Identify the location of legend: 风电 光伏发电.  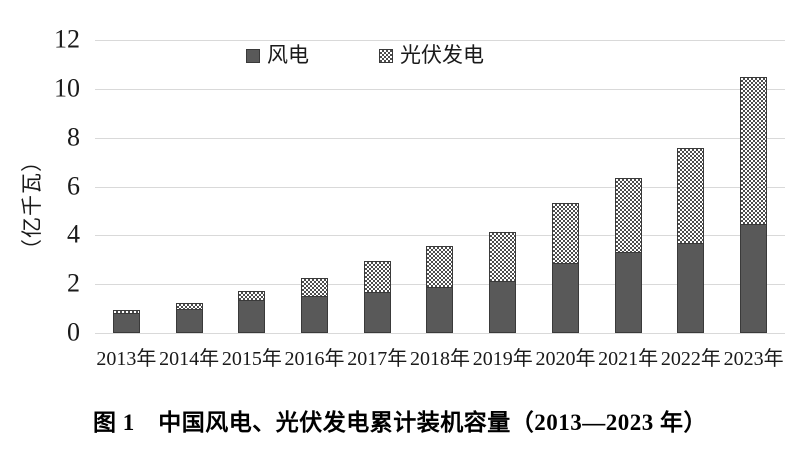
(365, 55).